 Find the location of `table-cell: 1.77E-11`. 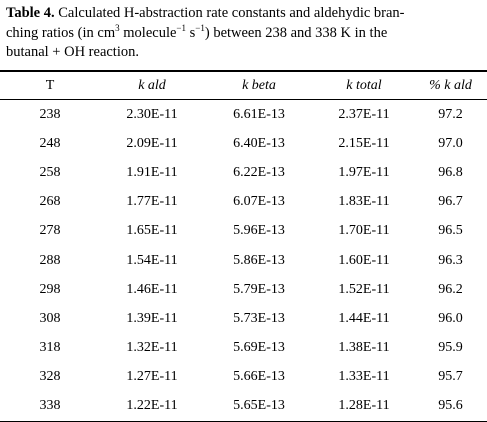

table-cell: 1.77E-11 is located at coordinates (152, 202).